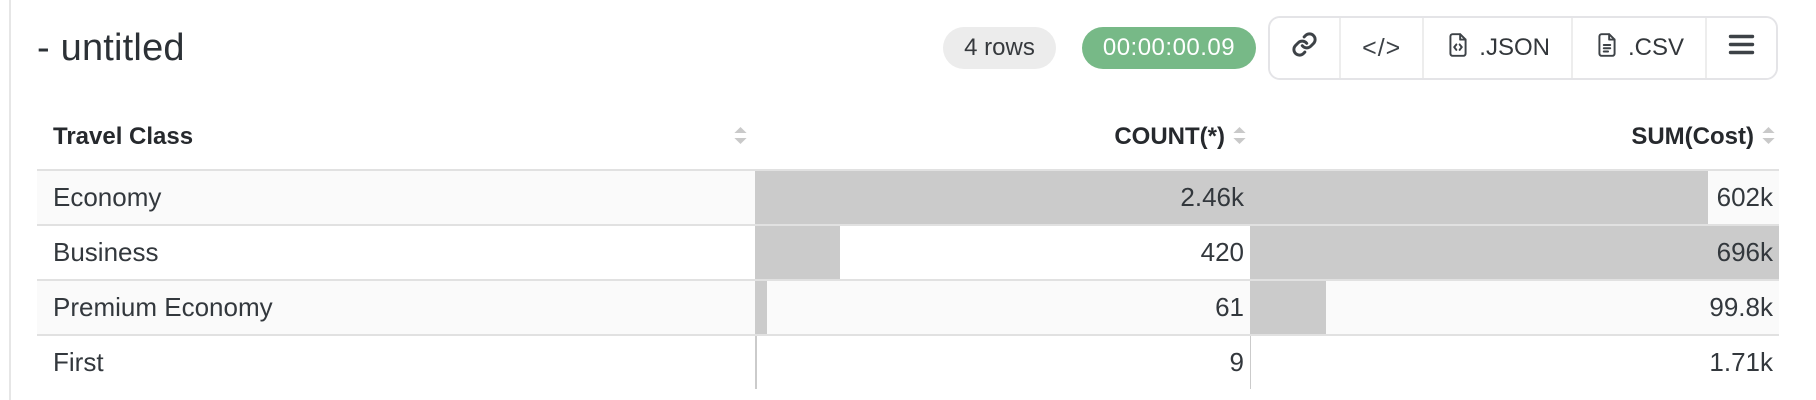 The image size is (1816, 400). What do you see at coordinates (1236, 362) in the screenshot?
I see `count-value: 9` at bounding box center [1236, 362].